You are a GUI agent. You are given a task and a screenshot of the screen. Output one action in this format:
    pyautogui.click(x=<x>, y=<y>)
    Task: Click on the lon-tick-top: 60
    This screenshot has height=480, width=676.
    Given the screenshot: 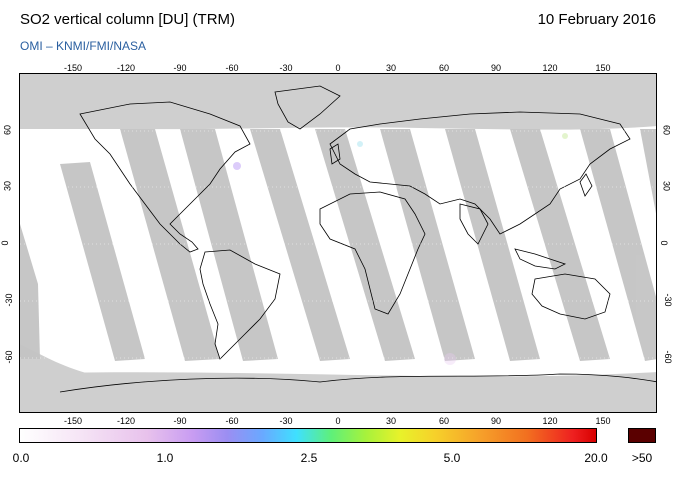 What is the action you would take?
    pyautogui.click(x=444, y=68)
    